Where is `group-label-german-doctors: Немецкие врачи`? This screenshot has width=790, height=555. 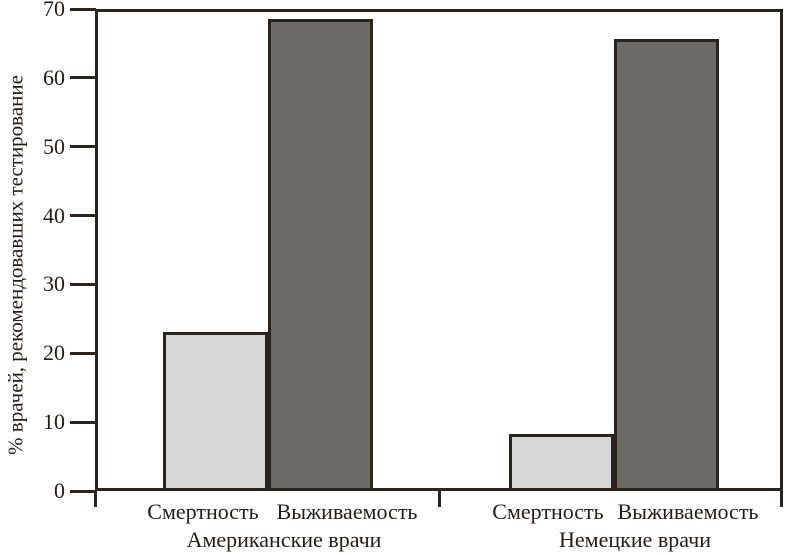
group-label-german-doctors: Немецкие врачи is located at coordinates (635, 539).